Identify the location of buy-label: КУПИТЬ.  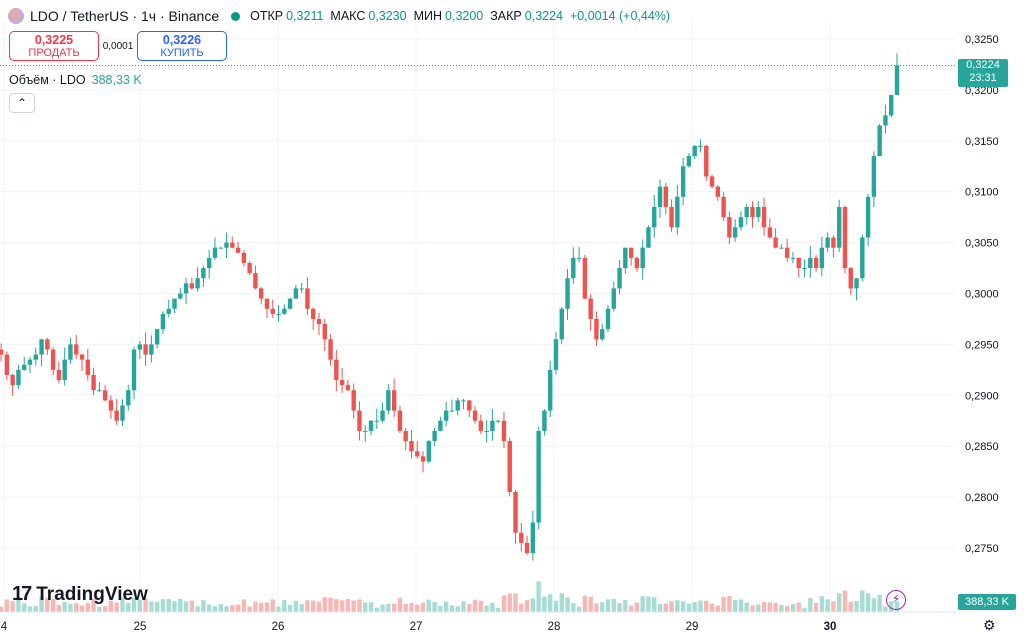
(182, 53).